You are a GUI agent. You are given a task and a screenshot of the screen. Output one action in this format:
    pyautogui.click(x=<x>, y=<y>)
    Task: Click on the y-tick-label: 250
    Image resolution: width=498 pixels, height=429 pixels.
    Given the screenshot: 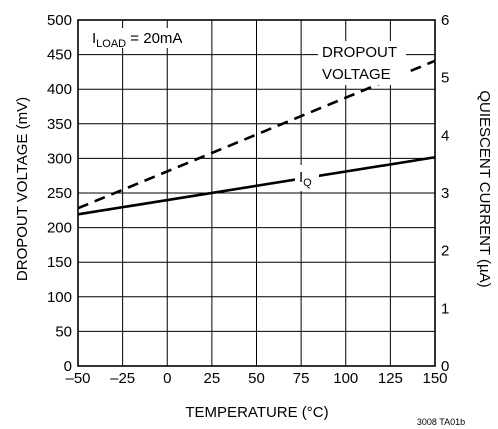 What is the action you would take?
    pyautogui.click(x=59, y=193)
    